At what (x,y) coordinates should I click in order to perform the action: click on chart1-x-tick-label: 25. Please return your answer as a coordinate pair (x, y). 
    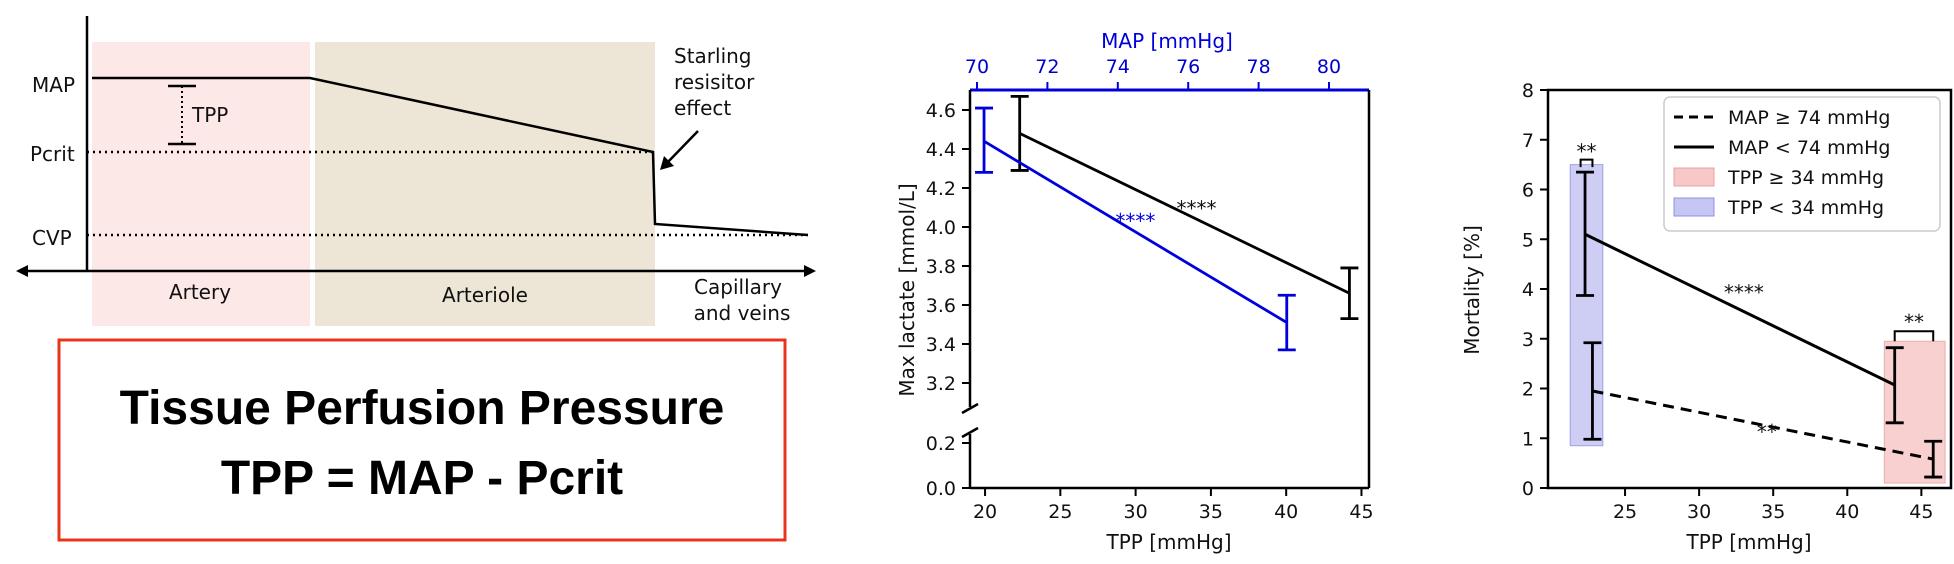
    Looking at the image, I should click on (1060, 512).